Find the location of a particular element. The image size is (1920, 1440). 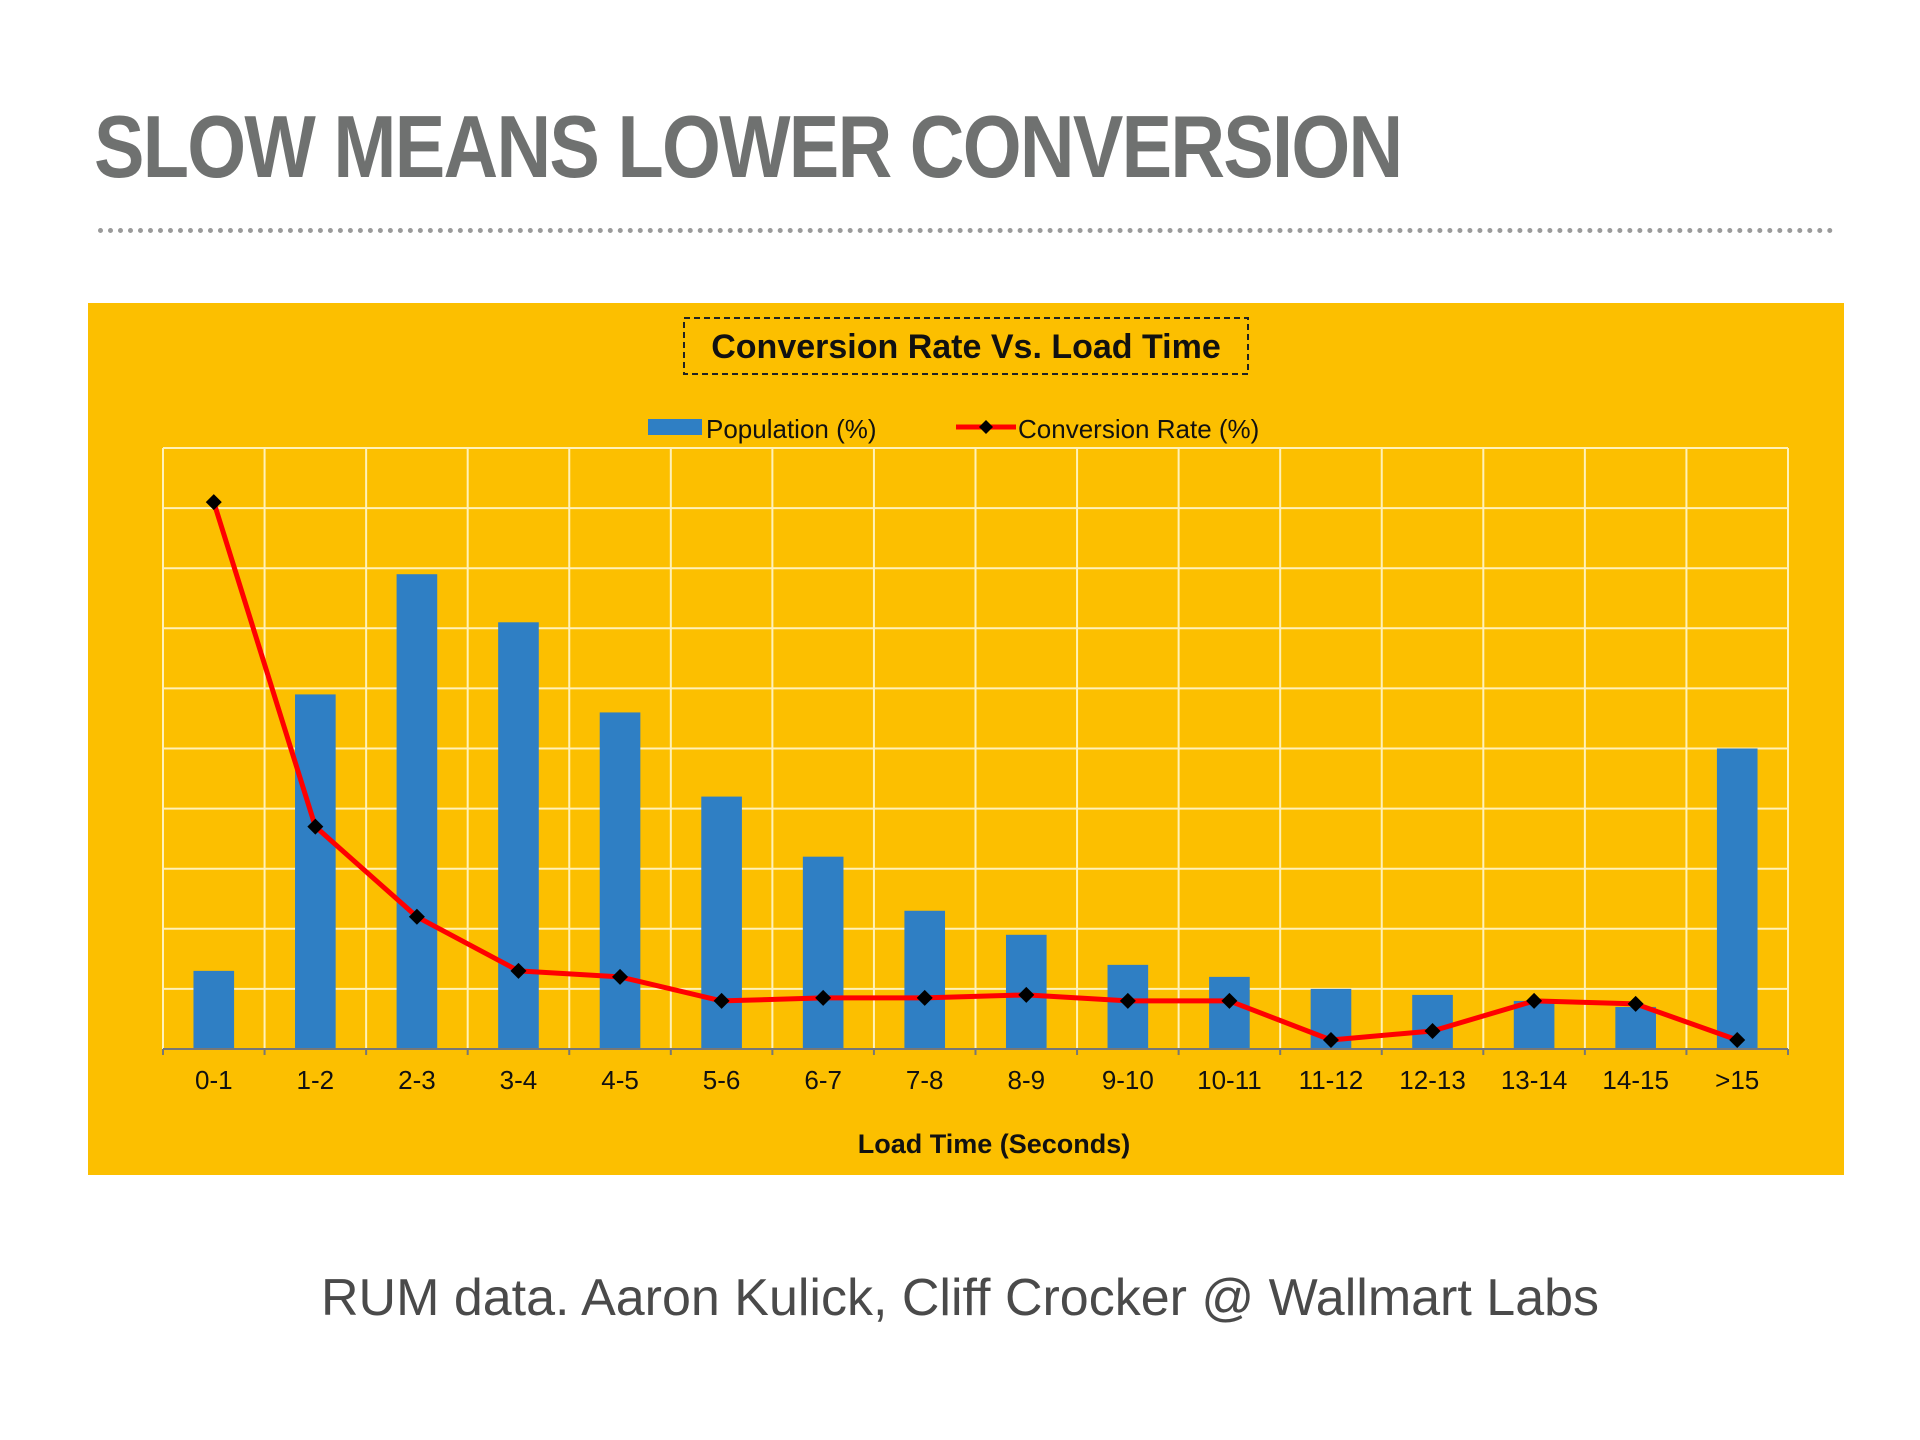

bar->15 is located at coordinates (1737, 898).